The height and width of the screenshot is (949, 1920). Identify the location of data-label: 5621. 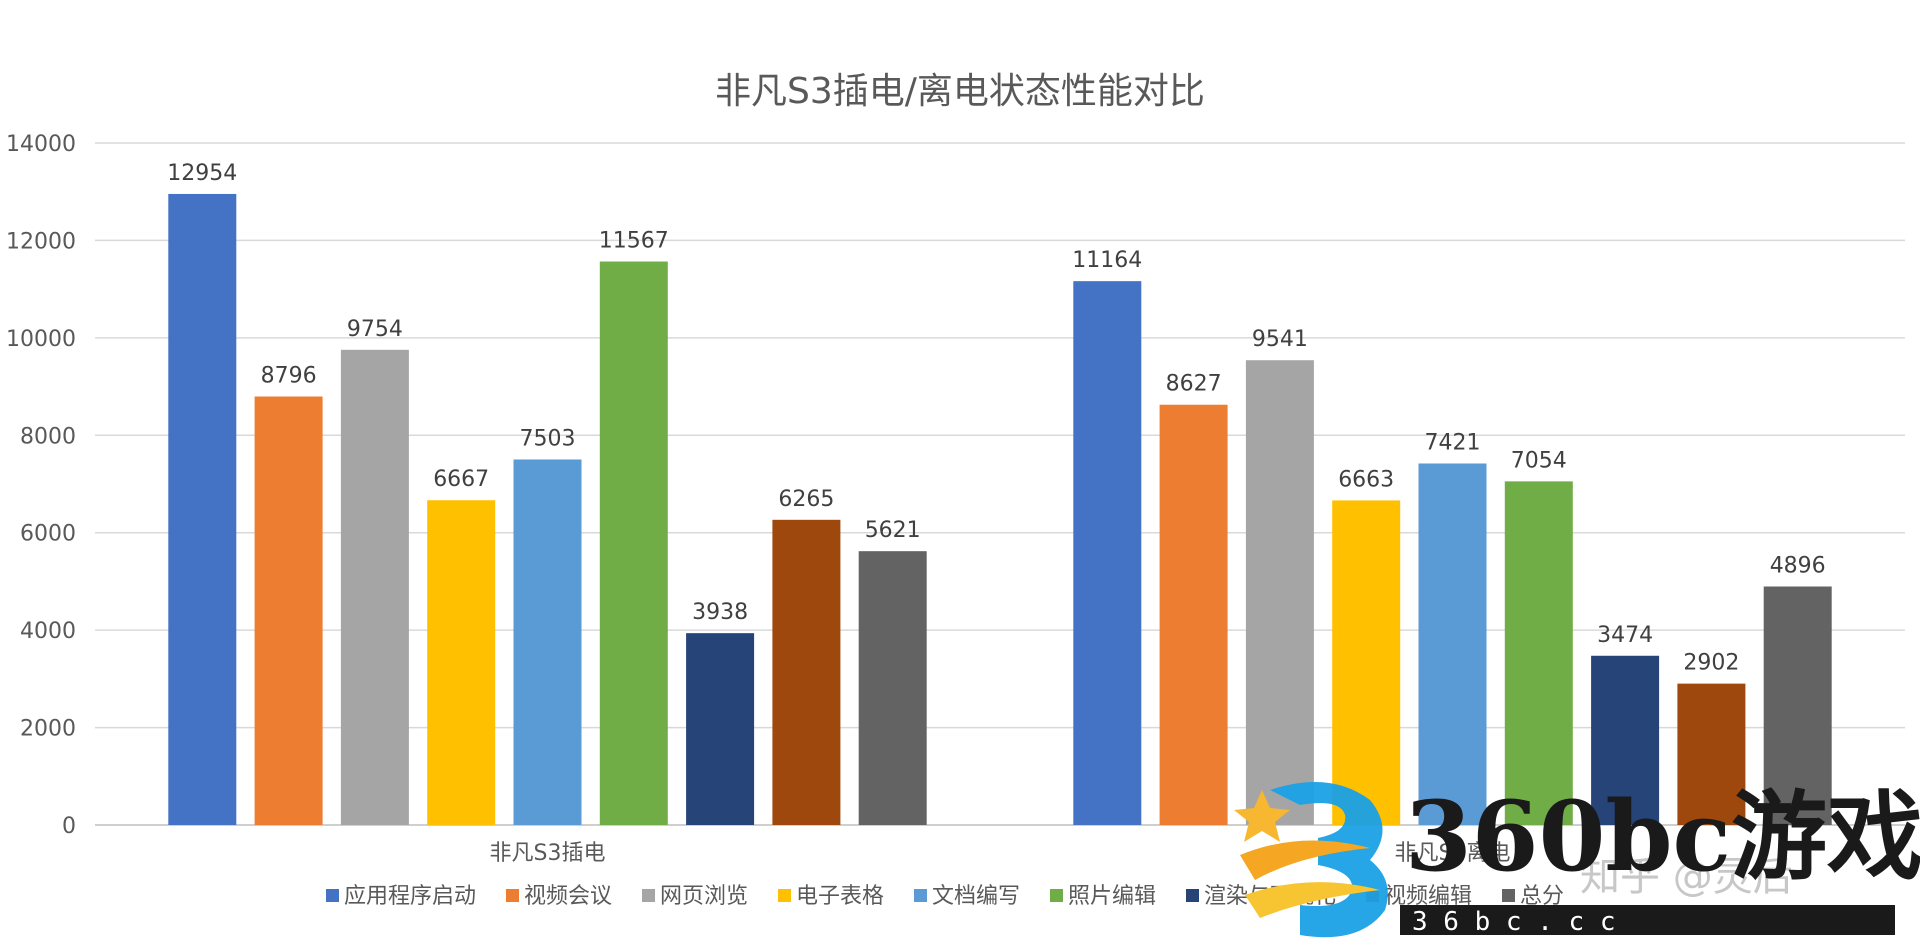
(893, 530).